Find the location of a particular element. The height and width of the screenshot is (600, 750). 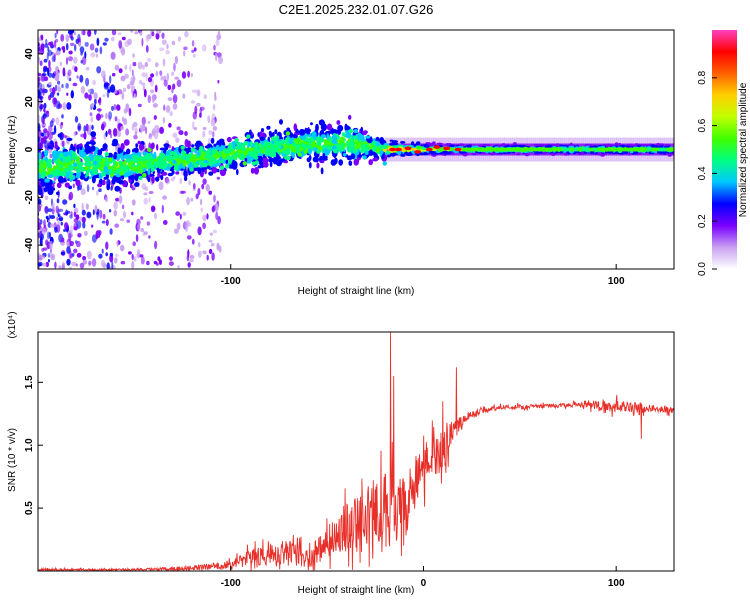

spectrogram-ylabel: Frequency (Hz) is located at coordinates (12, 150).